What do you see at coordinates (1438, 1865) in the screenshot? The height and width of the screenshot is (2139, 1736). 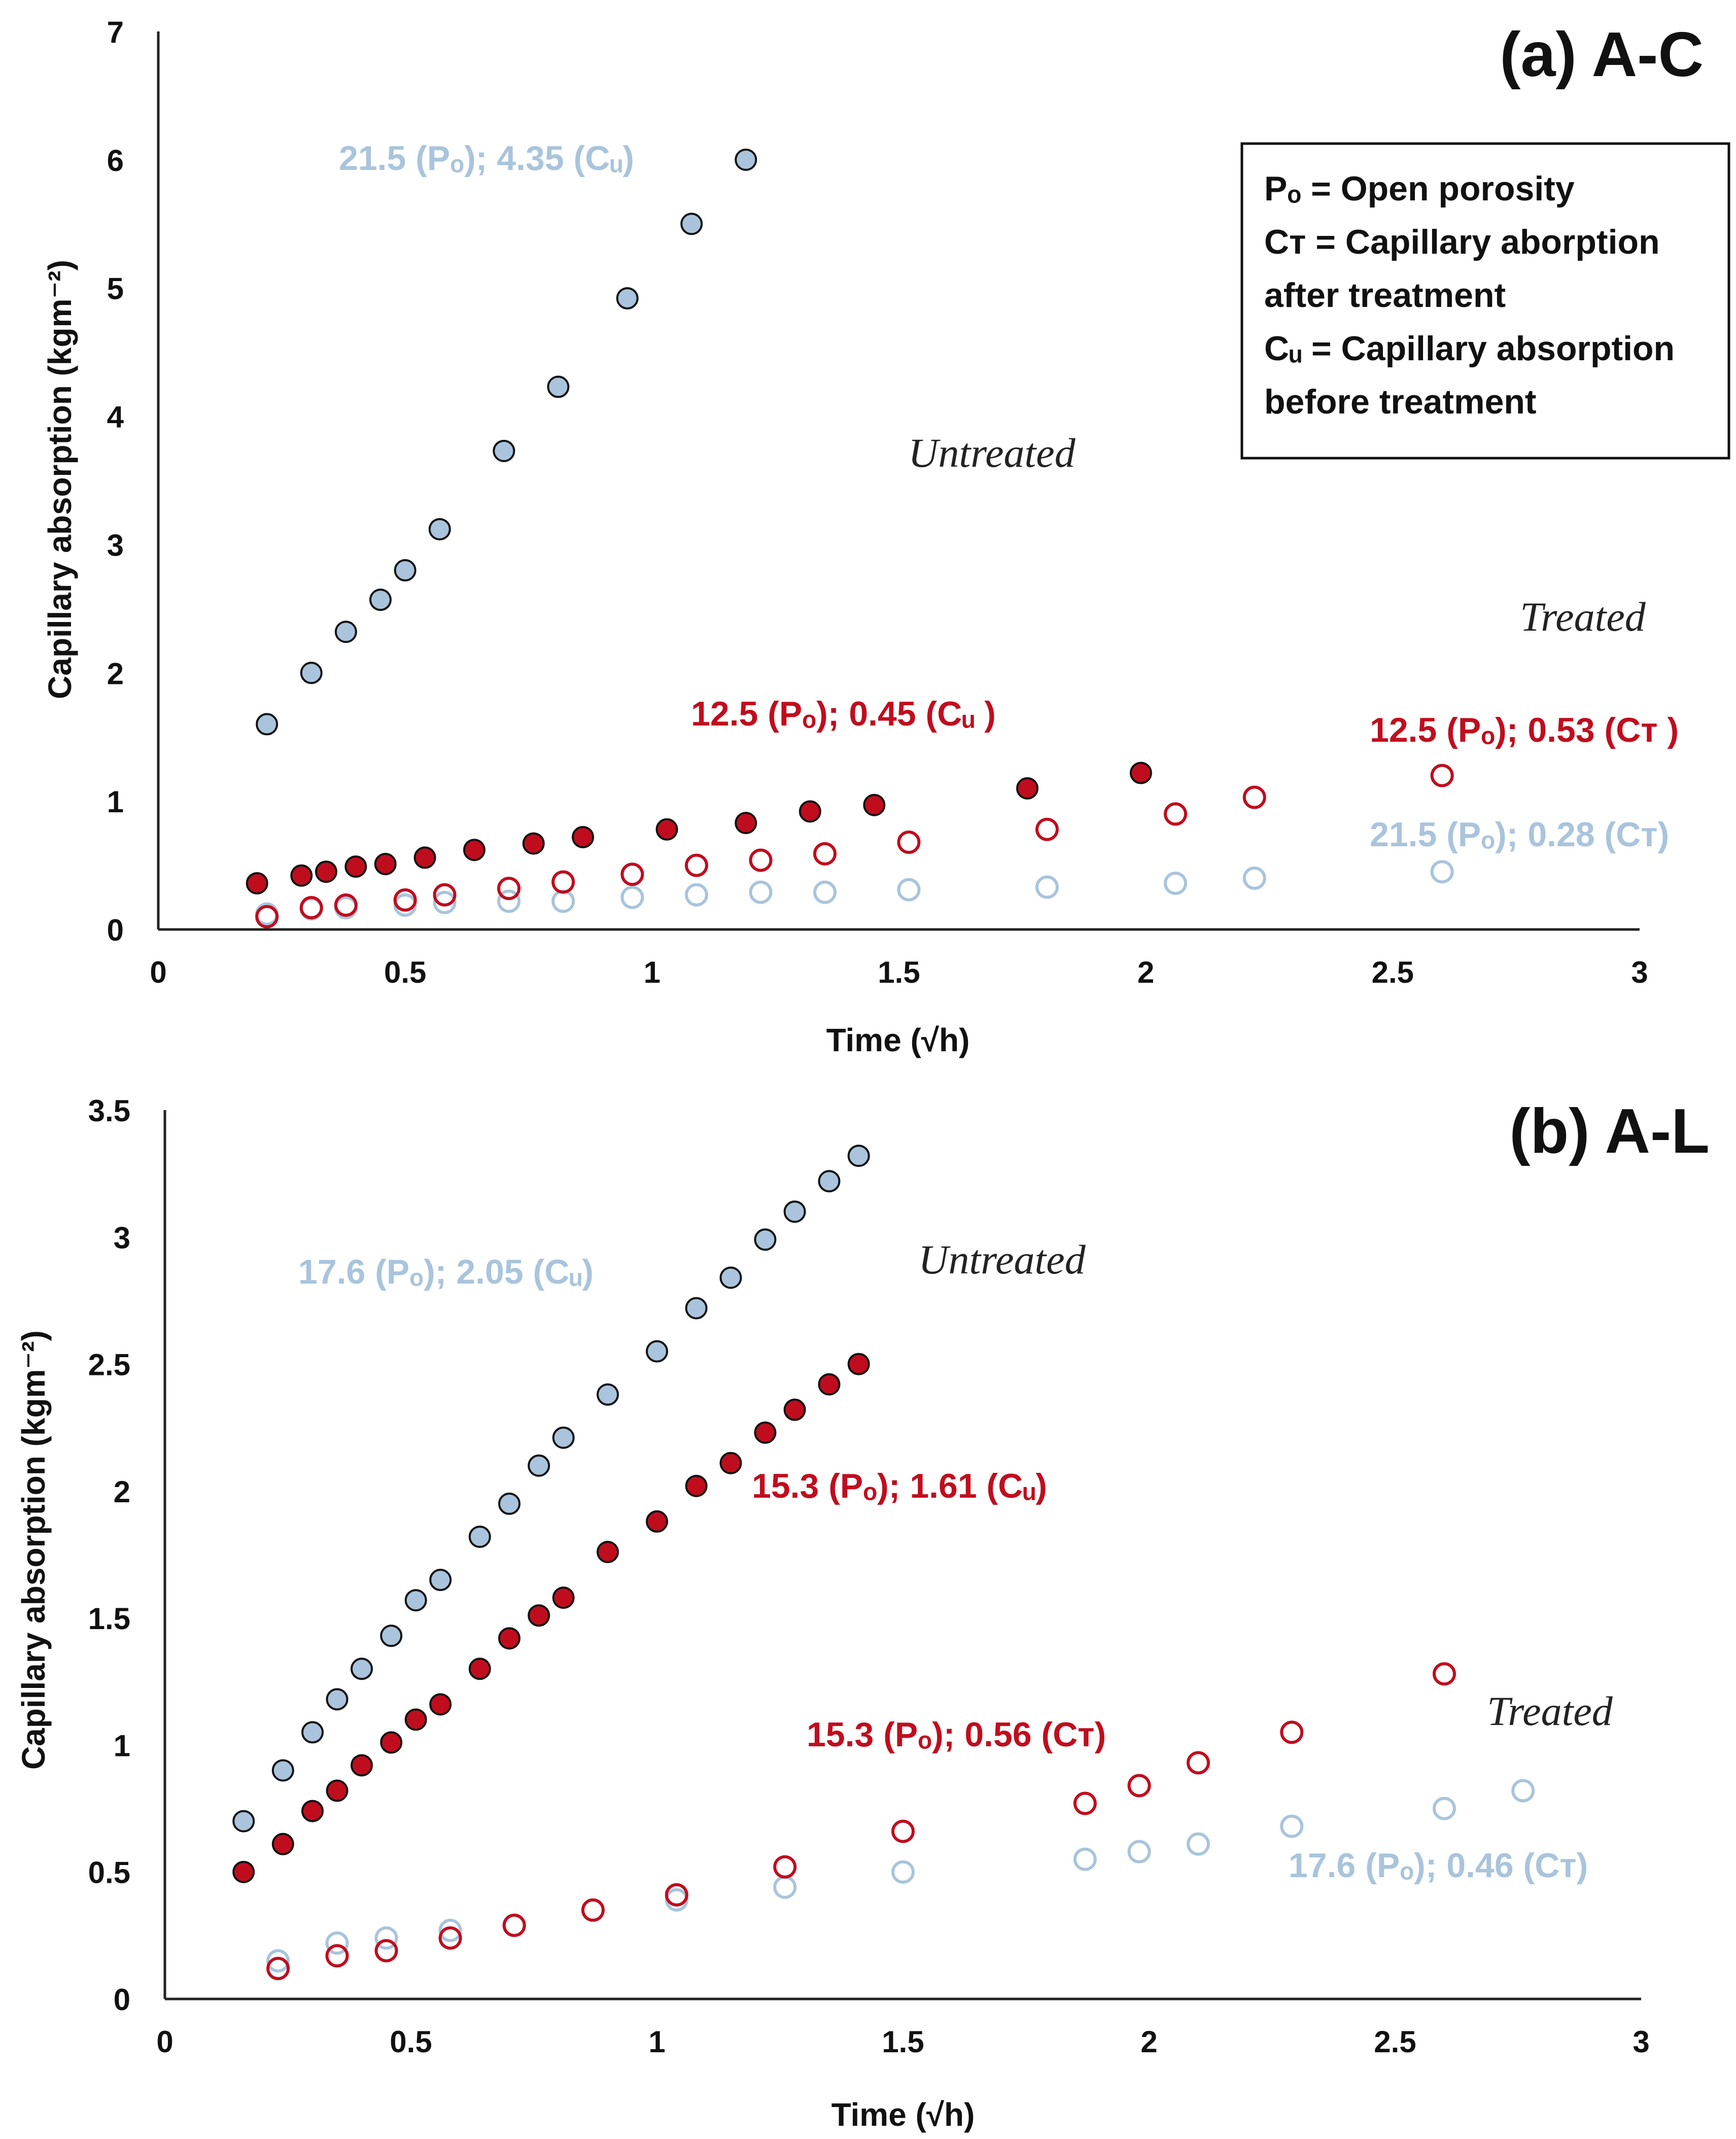 I see `panel-b-blue-treated-annotation: 17.6 (Pₒ); 0.46 (Cᴛ)` at bounding box center [1438, 1865].